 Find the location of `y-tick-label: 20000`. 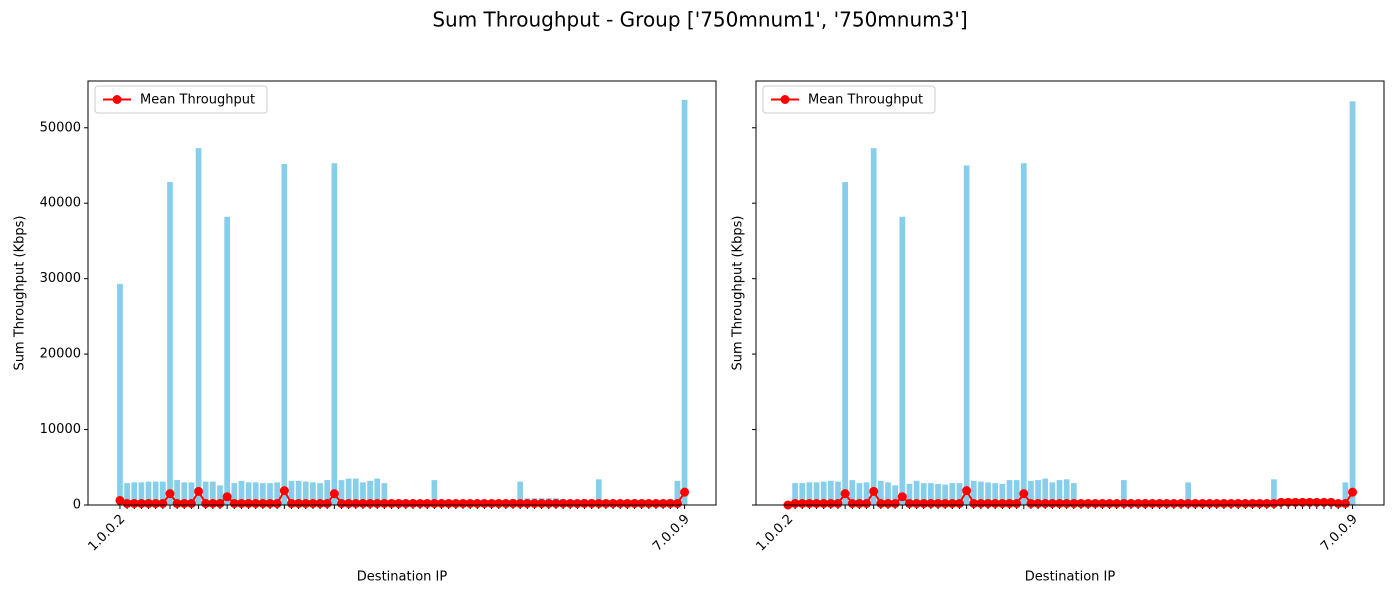

y-tick-label: 20000 is located at coordinates (60, 354).